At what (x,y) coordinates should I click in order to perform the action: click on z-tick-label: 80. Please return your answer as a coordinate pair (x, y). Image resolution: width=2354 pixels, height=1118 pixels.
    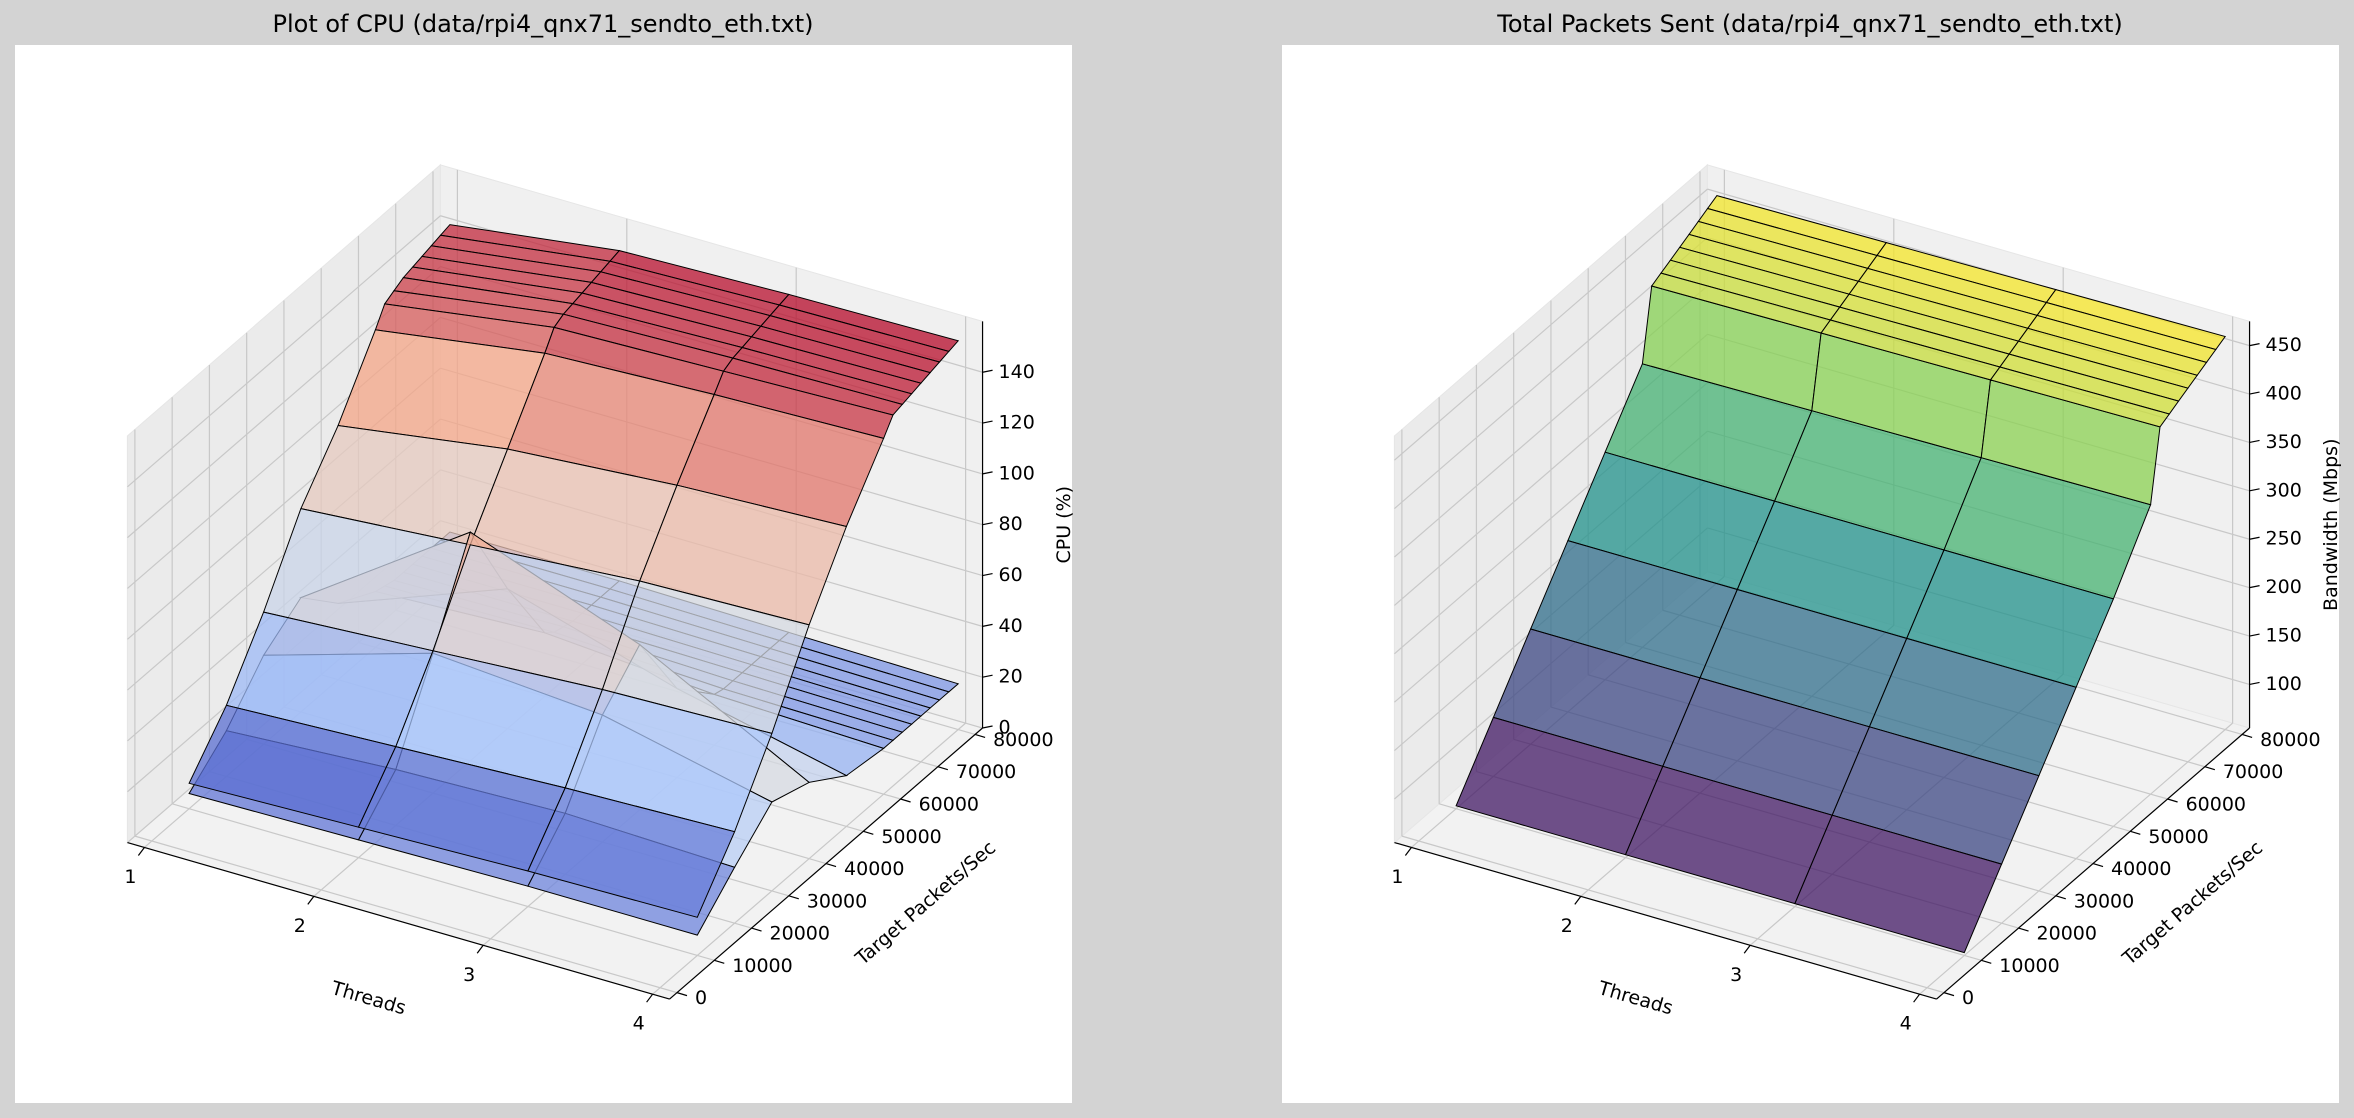
    Looking at the image, I should click on (1011, 524).